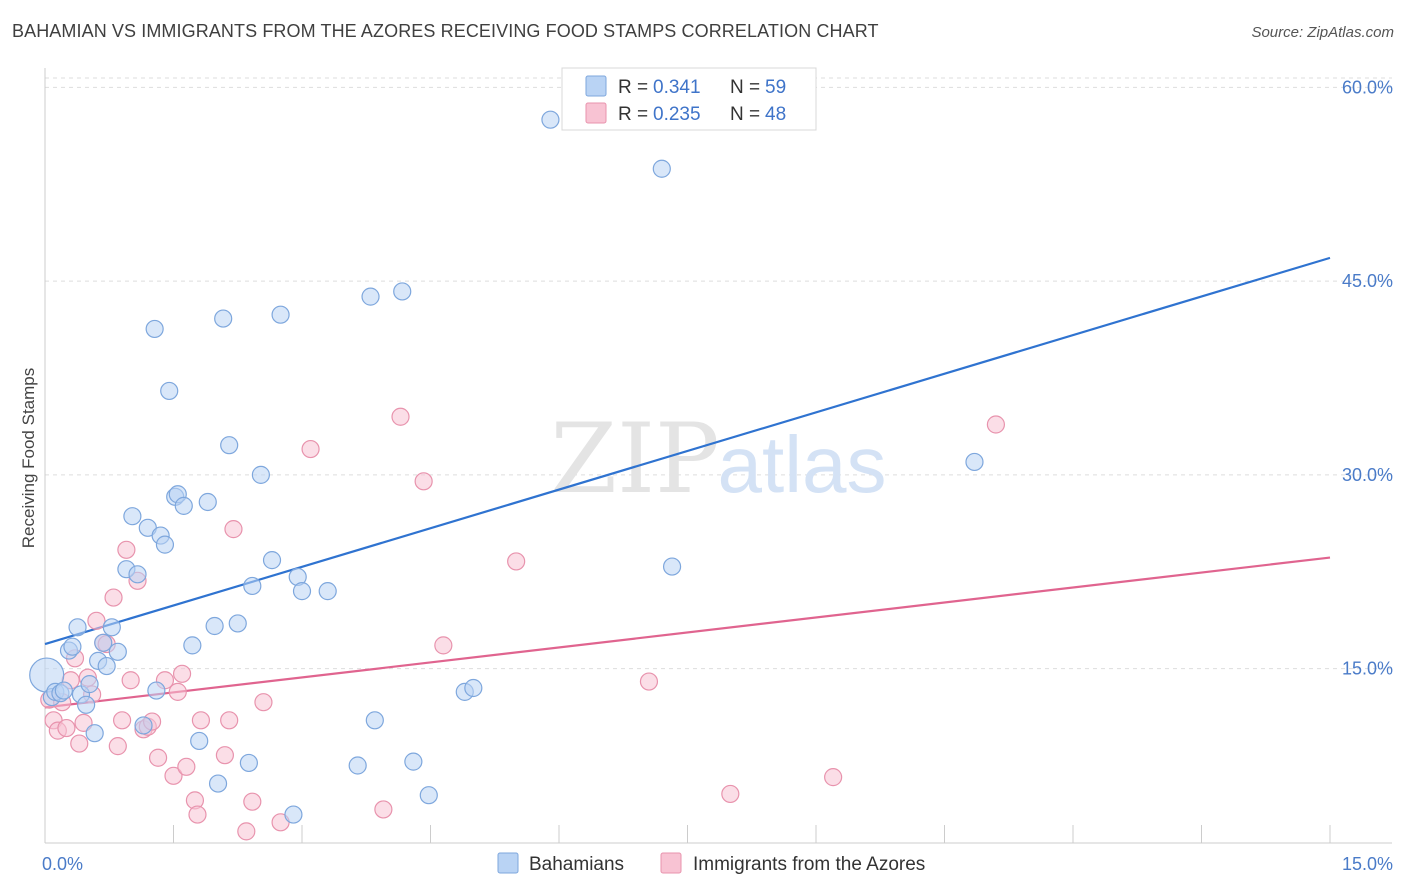 Image resolution: width=1406 pixels, height=892 pixels. I want to click on x-tick-label: 15.0%, so click(1367, 864).